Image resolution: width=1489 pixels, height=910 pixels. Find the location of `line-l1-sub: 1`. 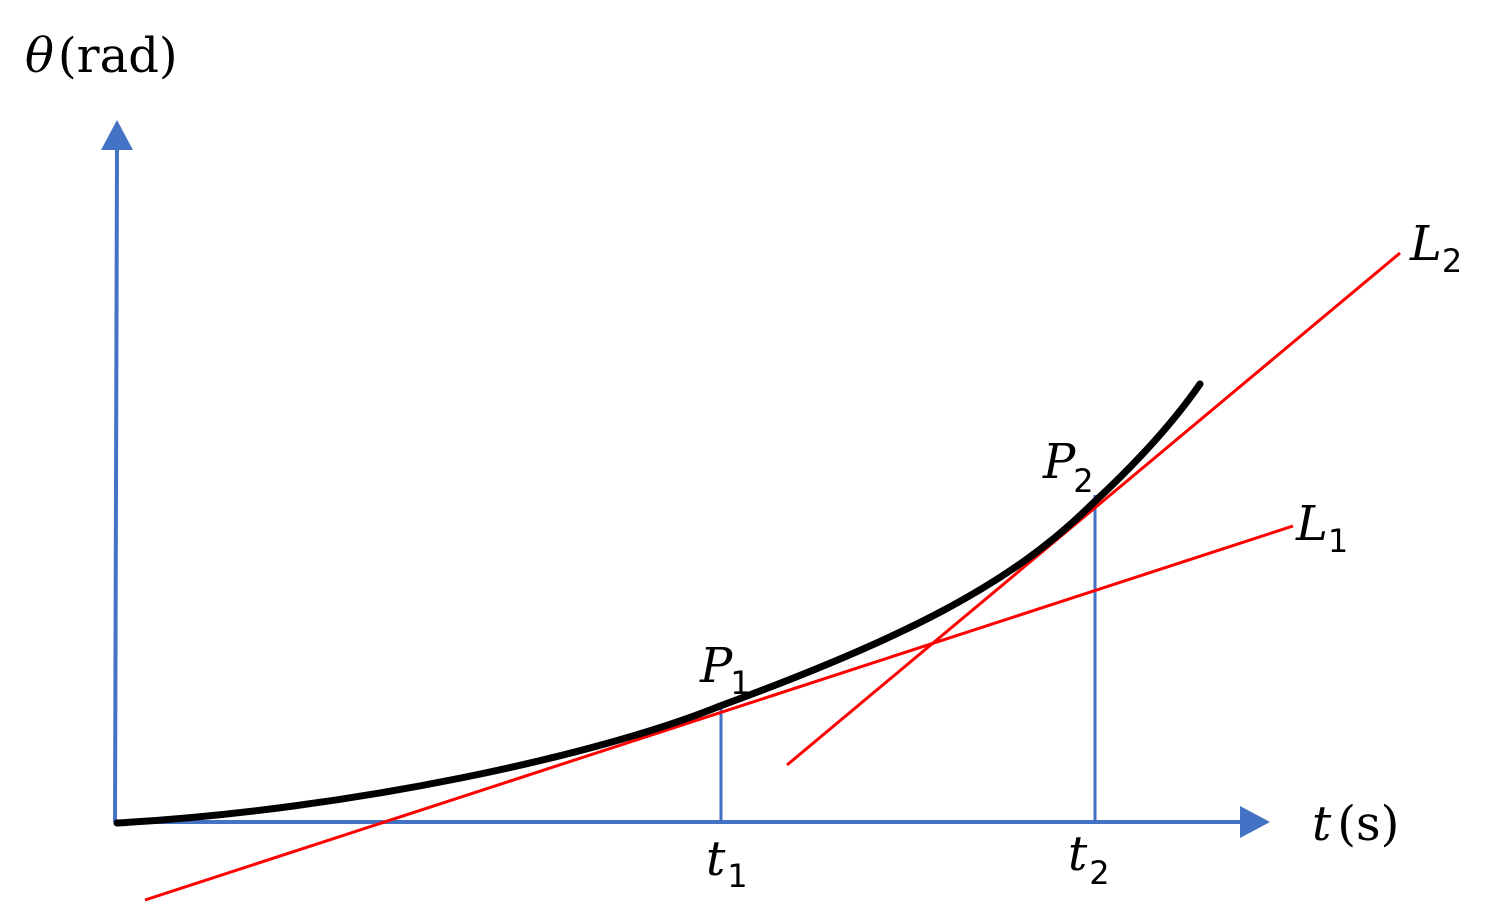

line-l1-sub: 1 is located at coordinates (1338, 541).